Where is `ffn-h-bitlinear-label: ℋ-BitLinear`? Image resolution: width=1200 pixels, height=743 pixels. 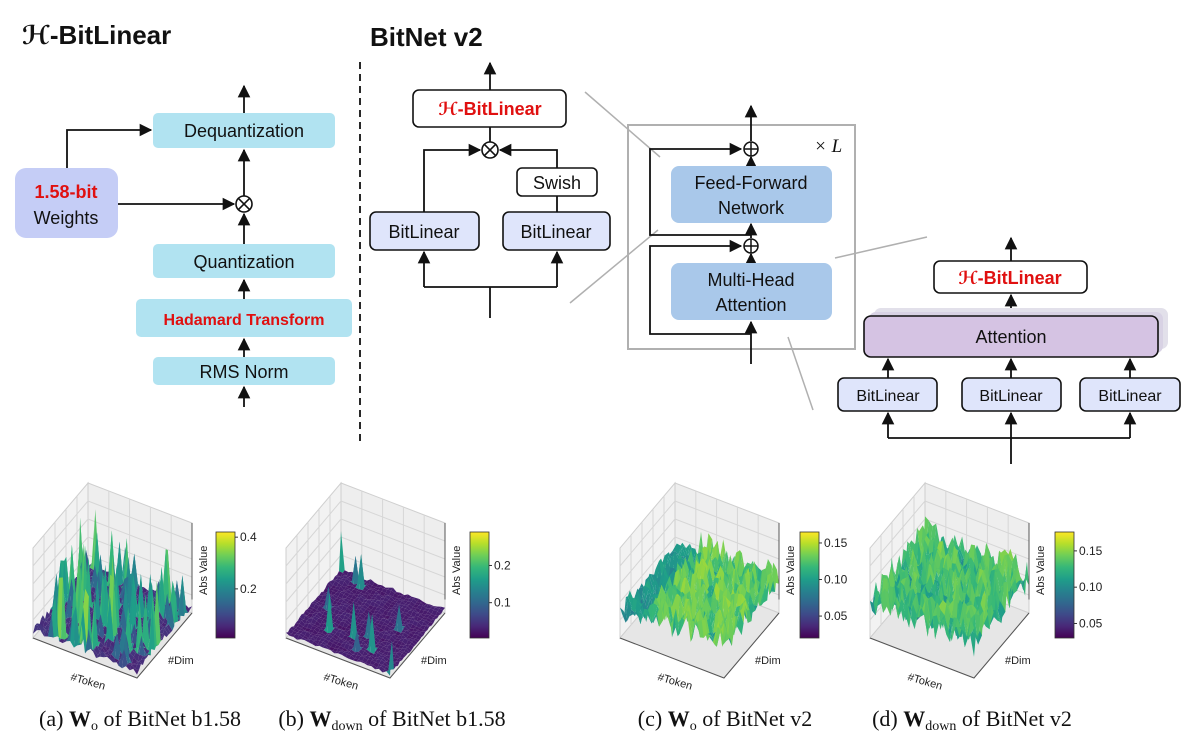 ffn-h-bitlinear-label: ℋ-BitLinear is located at coordinates (489, 109).